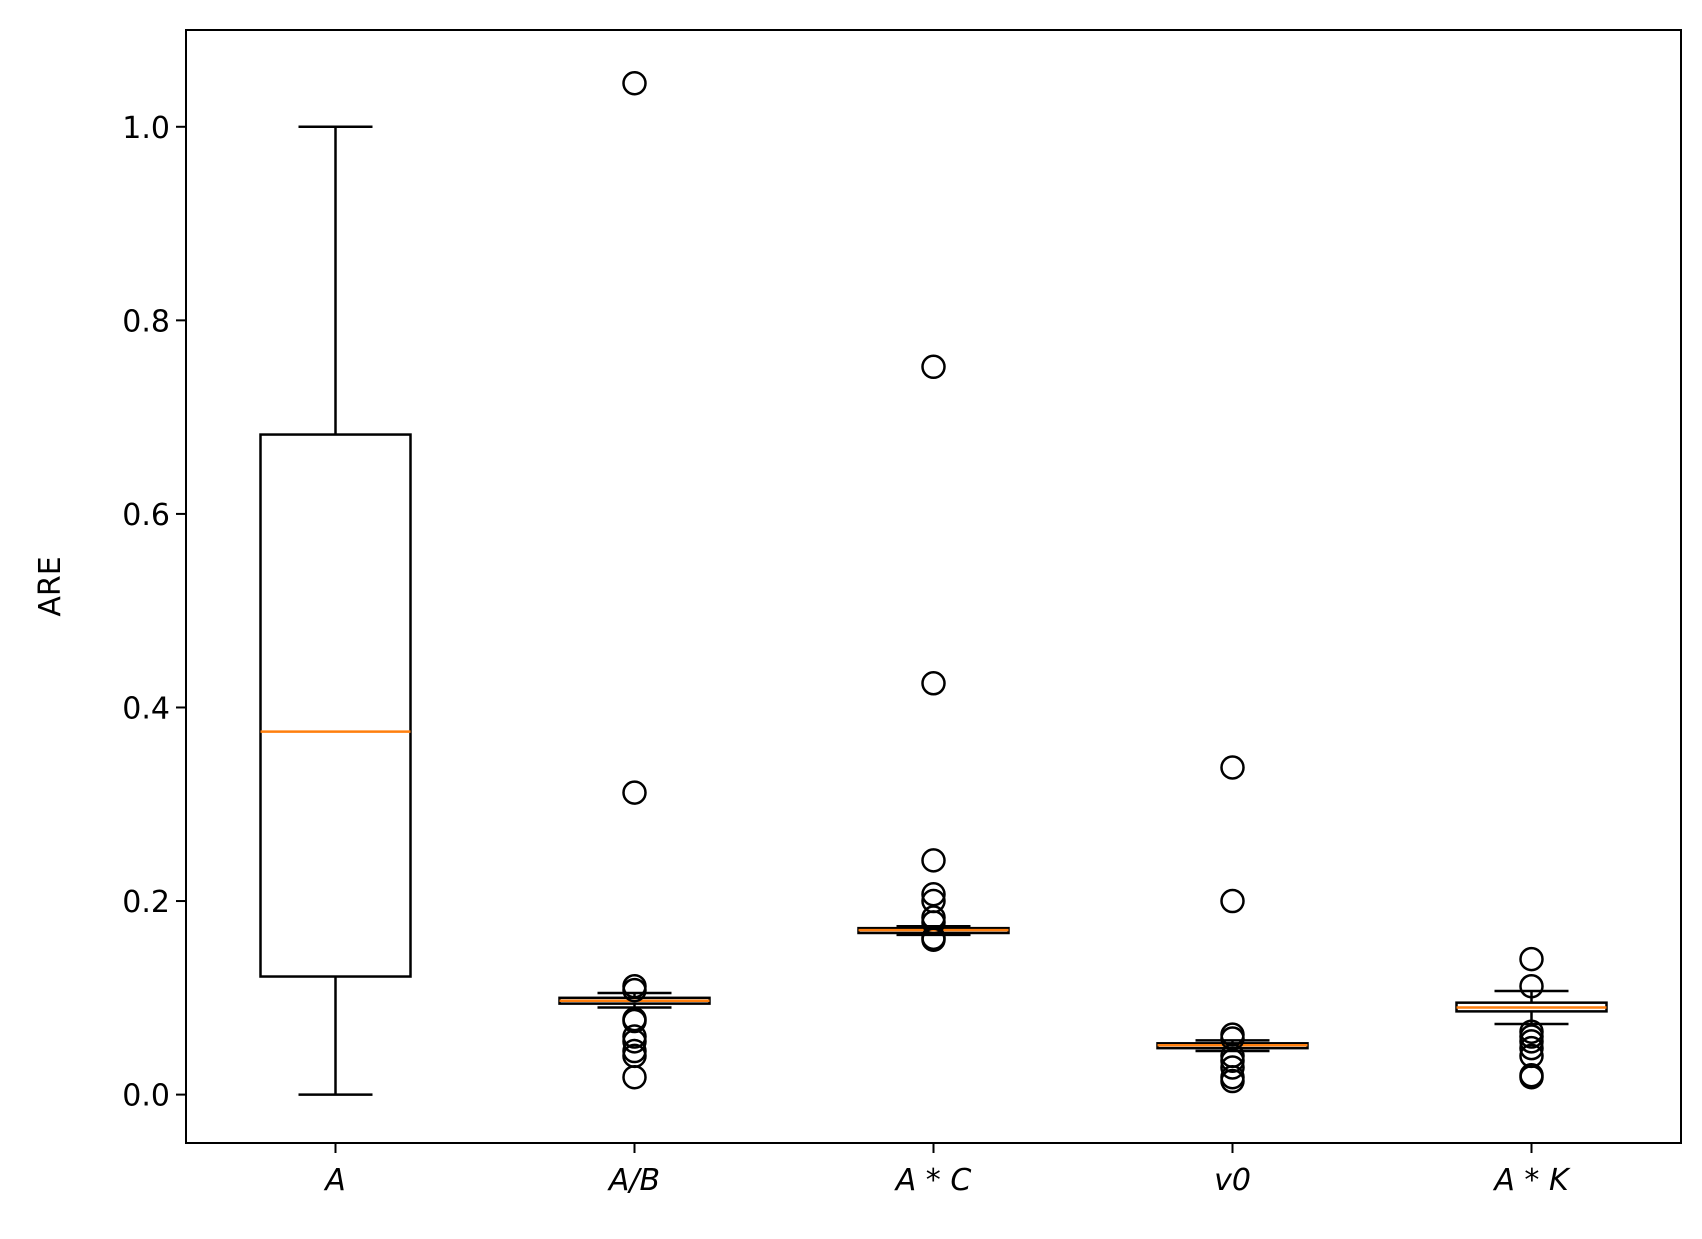 The height and width of the screenshot is (1239, 1702). Describe the element at coordinates (1232, 1180) in the screenshot. I see `x-tick-label: v0` at that location.